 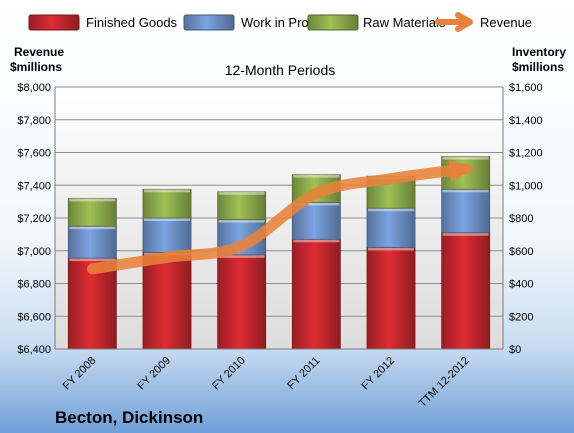 I want to click on right-axis-tick-label: $600, so click(x=521, y=252).